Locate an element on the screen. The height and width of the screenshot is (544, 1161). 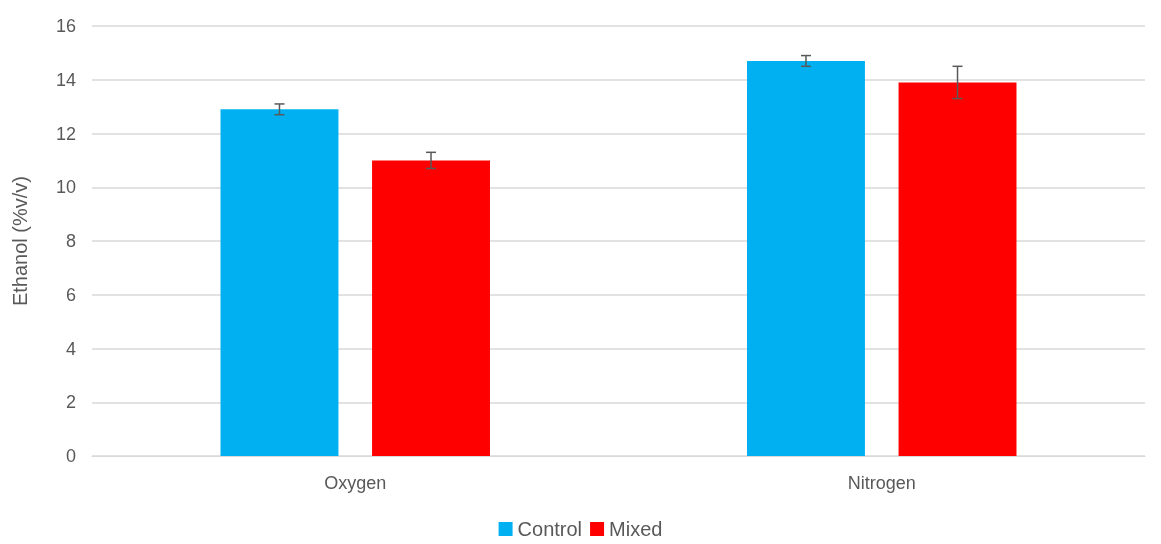
y-tick-label: 6 is located at coordinates (70, 294).